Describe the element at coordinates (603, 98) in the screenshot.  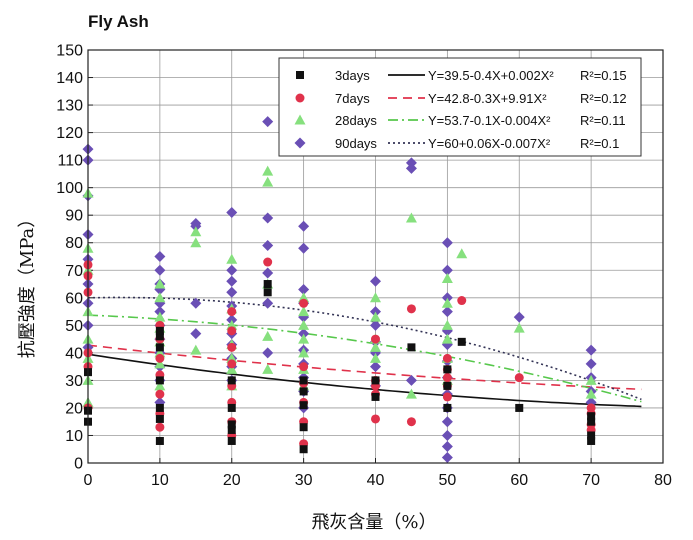
I see `legend-r2-7days: R²=0.12` at that location.